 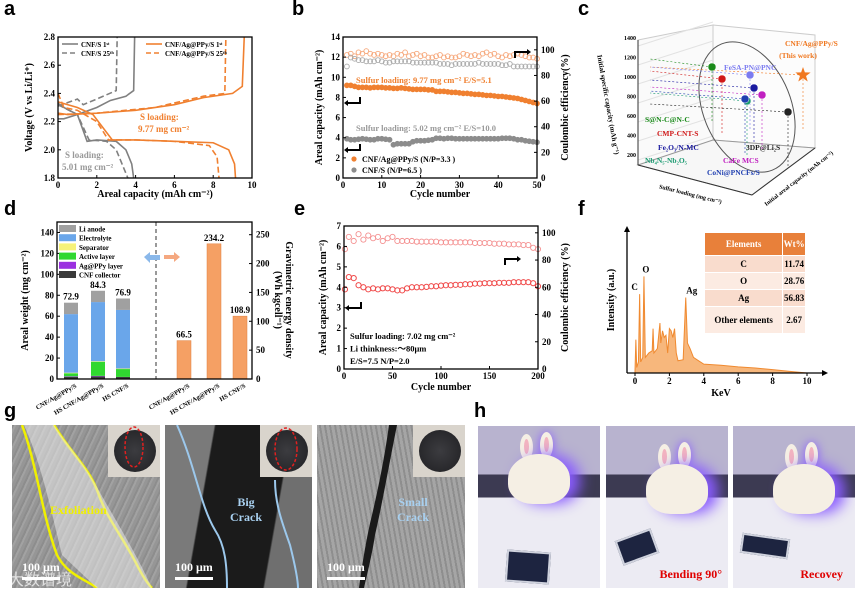 What do you see at coordinates (258, 379) in the screenshot?
I see `y-tick-label: 0` at bounding box center [258, 379].